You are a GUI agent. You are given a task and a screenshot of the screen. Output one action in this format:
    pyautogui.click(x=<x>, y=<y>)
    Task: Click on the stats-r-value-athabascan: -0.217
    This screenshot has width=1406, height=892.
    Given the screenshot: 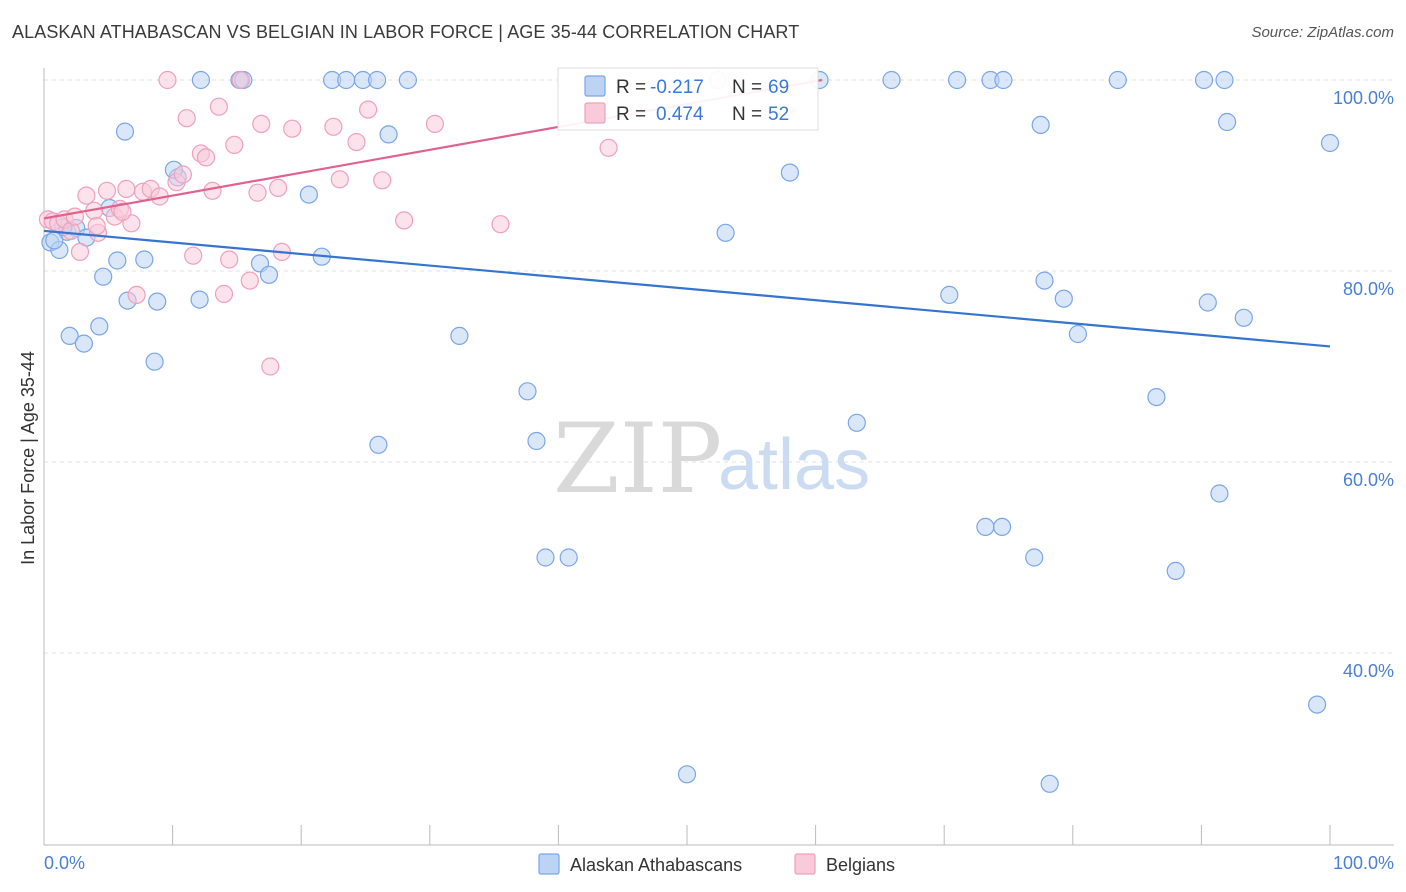 What is the action you would take?
    pyautogui.click(x=677, y=87)
    